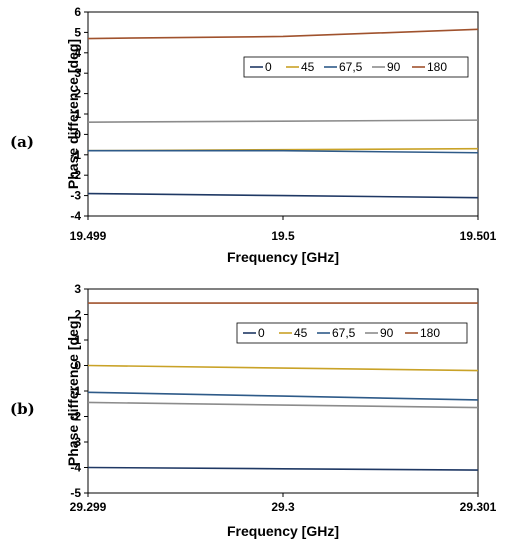 The height and width of the screenshot is (550, 517). I want to click on y-tick-label: -5, so click(75, 493).